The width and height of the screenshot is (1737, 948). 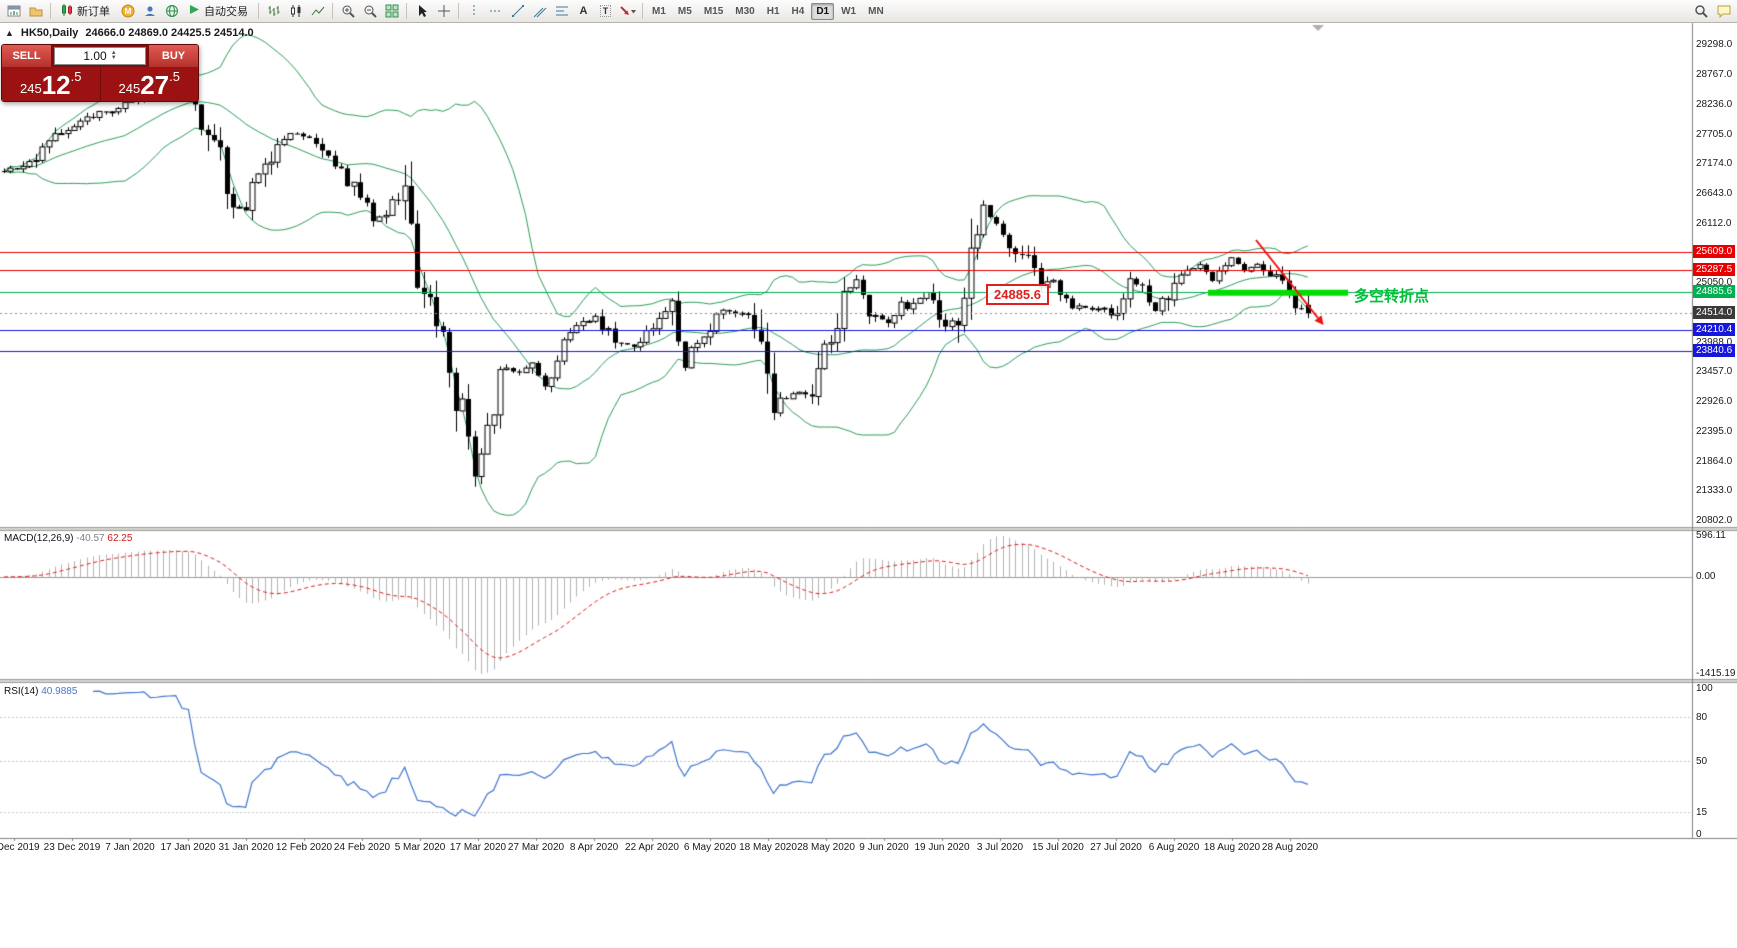 What do you see at coordinates (1392, 296) in the screenshot?
I see `pivot-annotation-label: 多空转折点` at bounding box center [1392, 296].